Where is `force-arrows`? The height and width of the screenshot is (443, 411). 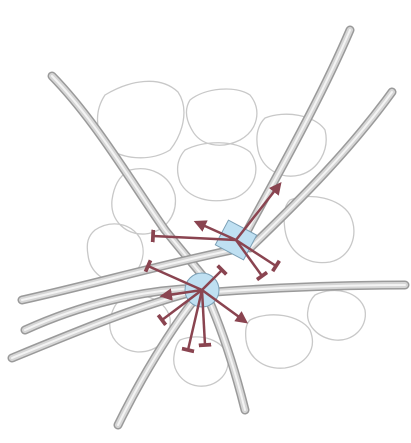
force-arrows is located at coordinates (212, 268).